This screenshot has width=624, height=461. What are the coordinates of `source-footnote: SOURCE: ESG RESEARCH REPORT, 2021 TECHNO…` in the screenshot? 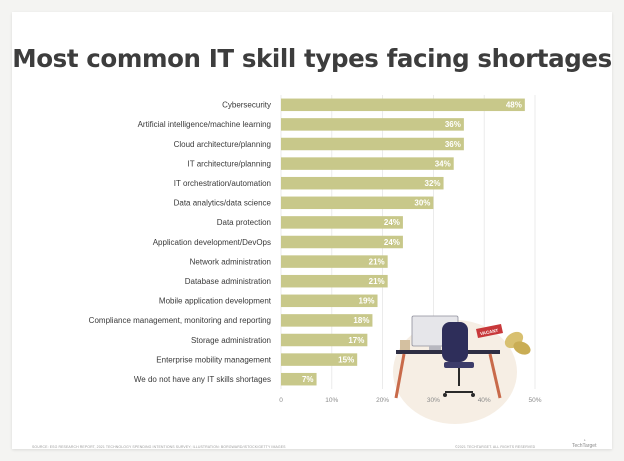 It's located at (159, 447).